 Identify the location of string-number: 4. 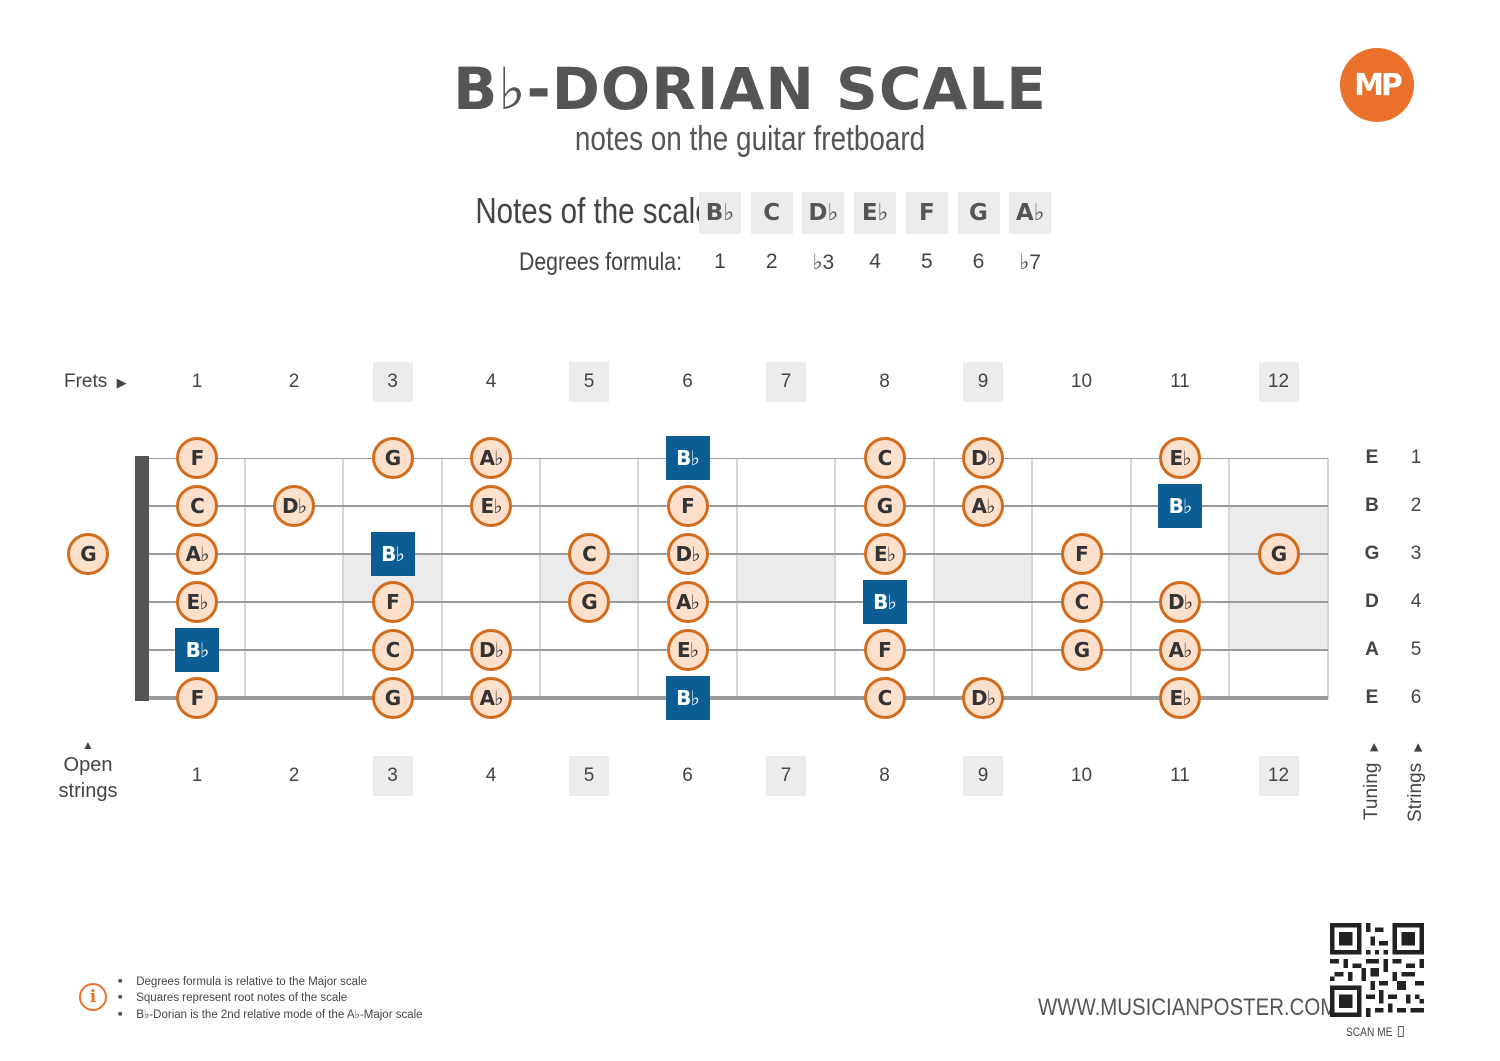
(1416, 601).